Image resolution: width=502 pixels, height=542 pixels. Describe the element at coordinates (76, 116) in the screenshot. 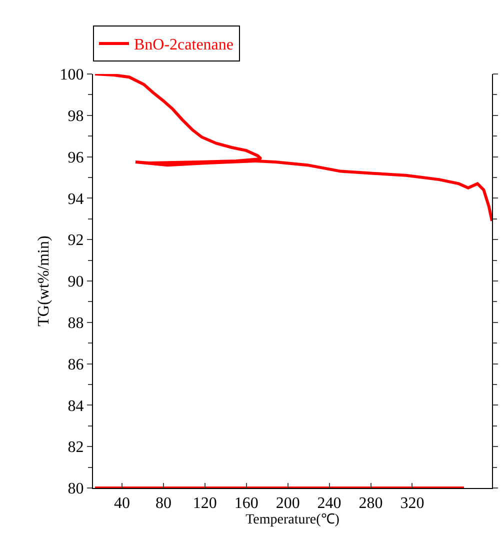

I see `y-tick-label: 98` at that location.